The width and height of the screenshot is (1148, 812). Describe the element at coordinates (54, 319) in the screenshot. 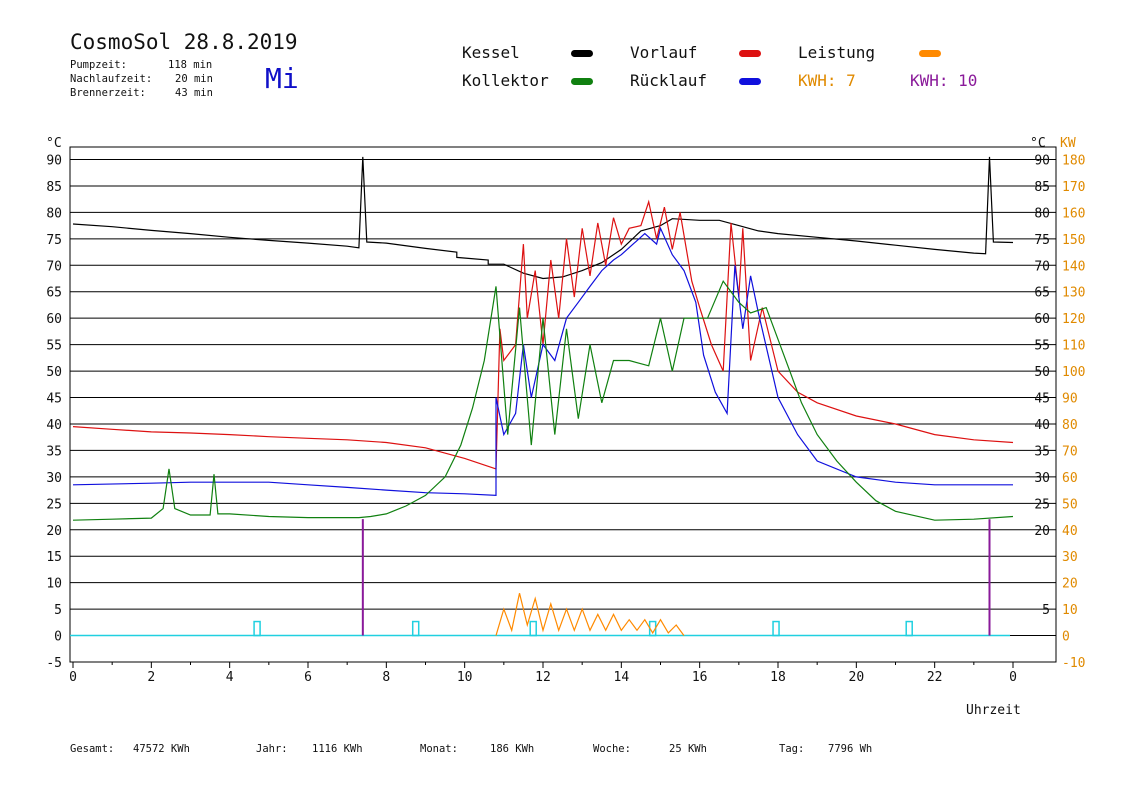

I see `y-tick-label-left: 60` at that location.